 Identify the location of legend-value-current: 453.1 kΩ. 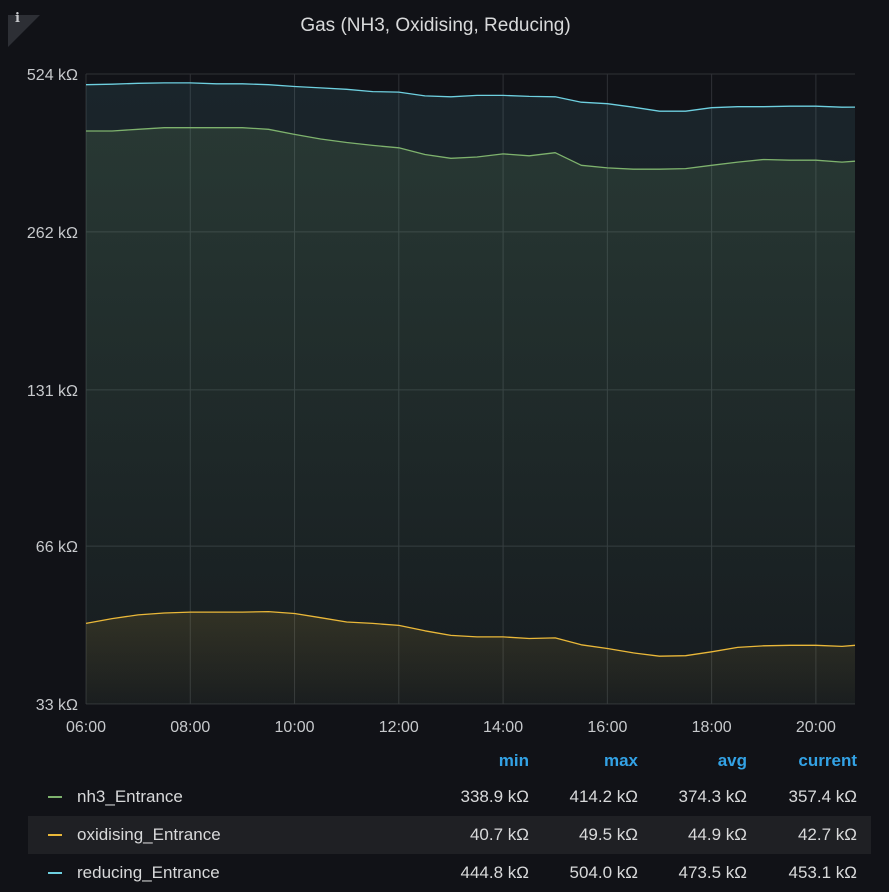
(822, 872).